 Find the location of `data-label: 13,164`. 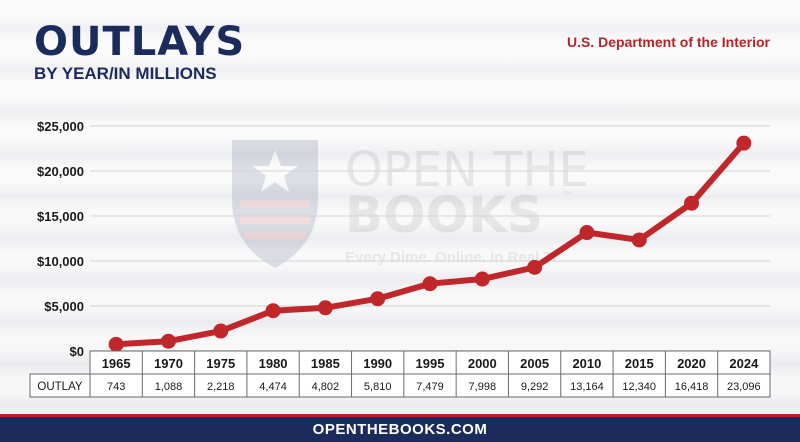

data-label: 13,164 is located at coordinates (587, 387).